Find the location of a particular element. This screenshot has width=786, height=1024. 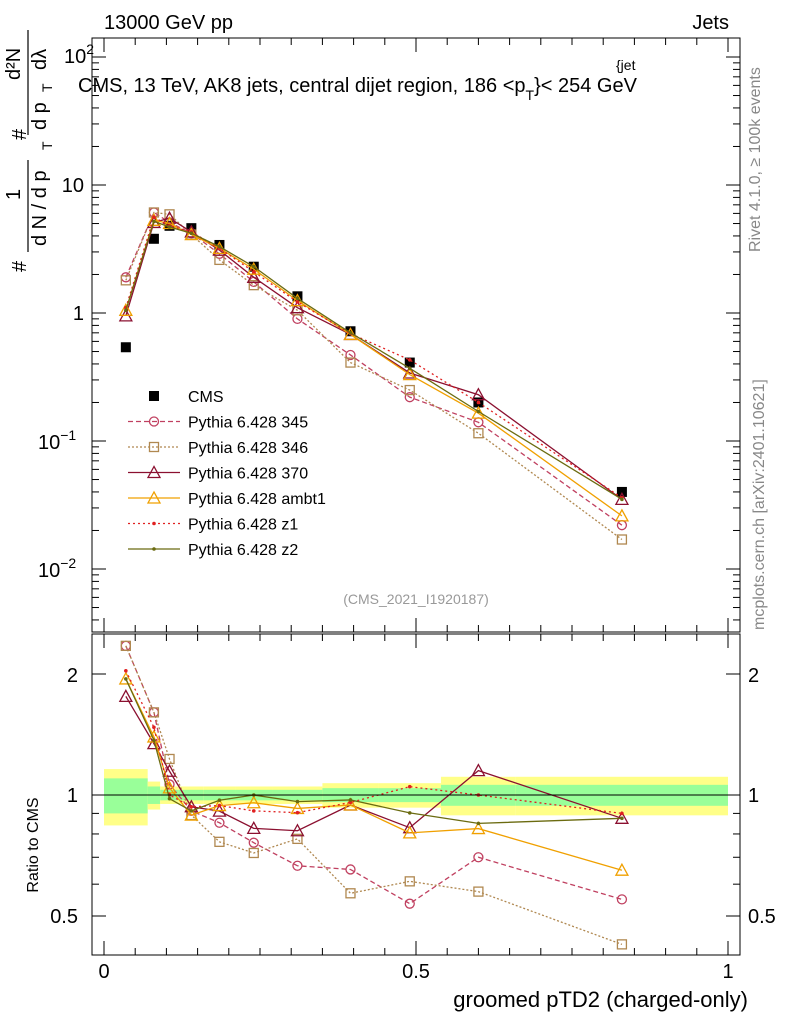

x-axis-label: groomed pTD2 (charged-only) is located at coordinates (600, 999).